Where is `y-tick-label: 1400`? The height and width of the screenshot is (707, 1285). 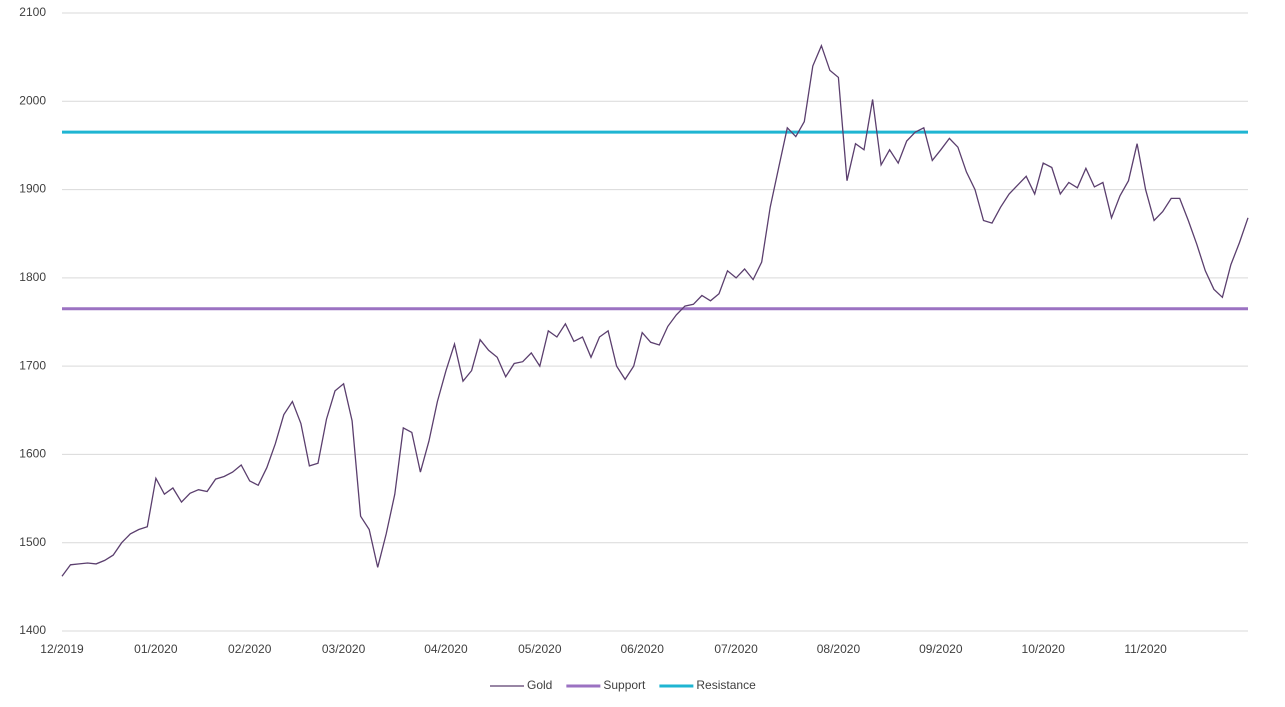 y-tick-label: 1400 is located at coordinates (32, 630).